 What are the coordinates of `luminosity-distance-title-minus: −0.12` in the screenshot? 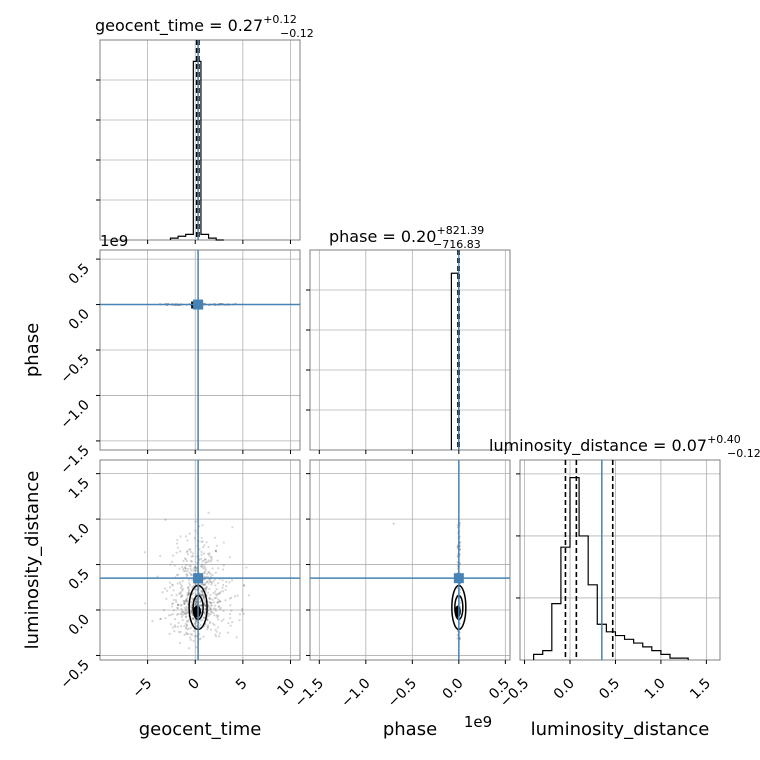 It's located at (743, 453).